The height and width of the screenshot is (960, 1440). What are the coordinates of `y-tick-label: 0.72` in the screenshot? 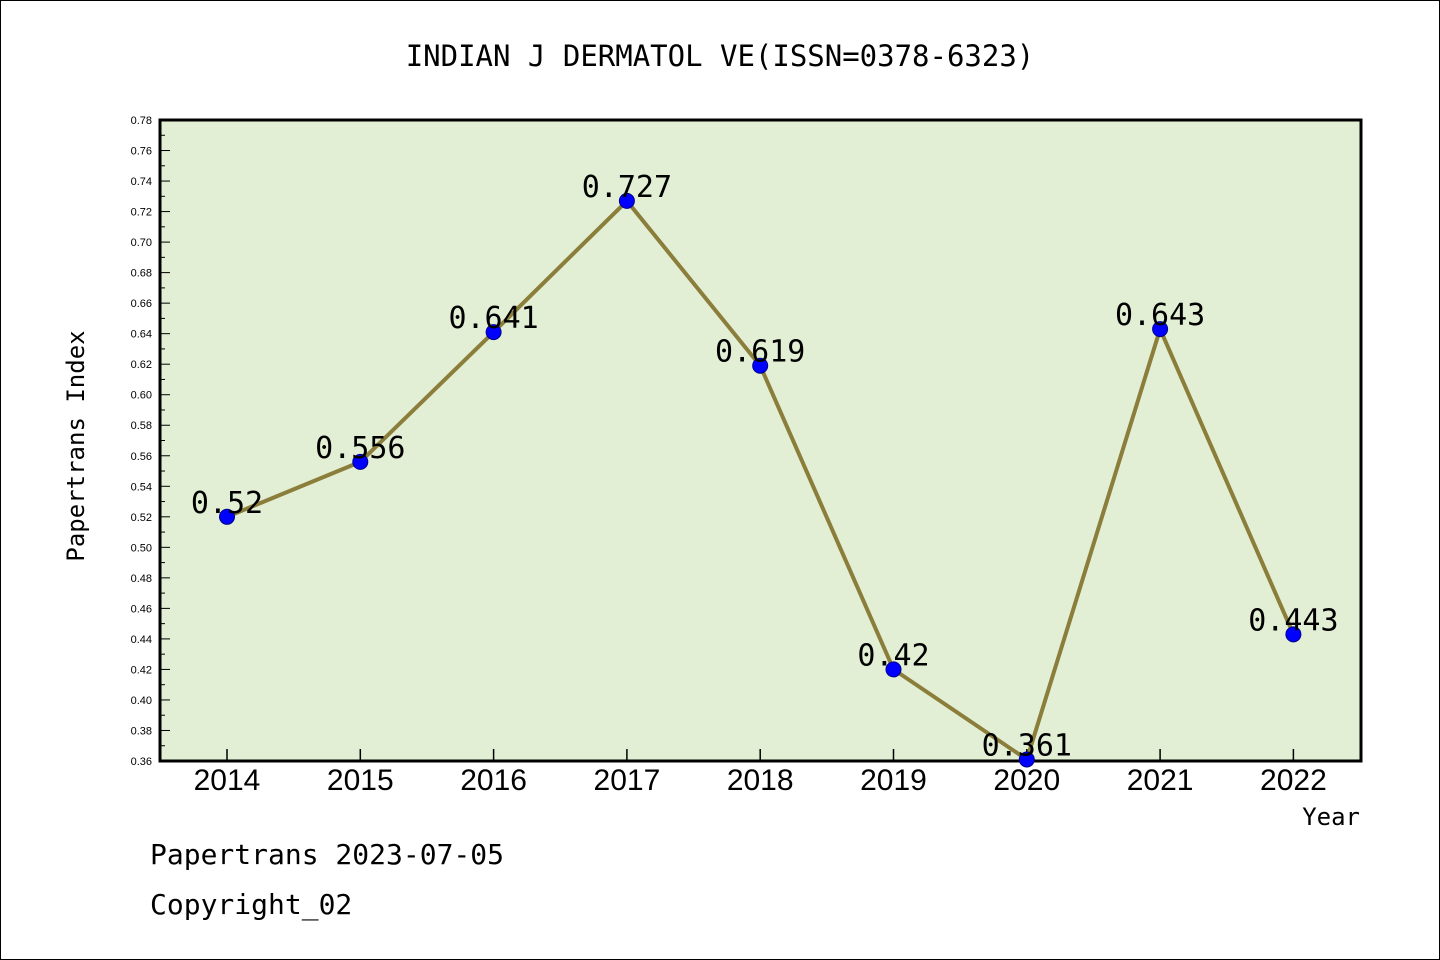 It's located at (141, 213).